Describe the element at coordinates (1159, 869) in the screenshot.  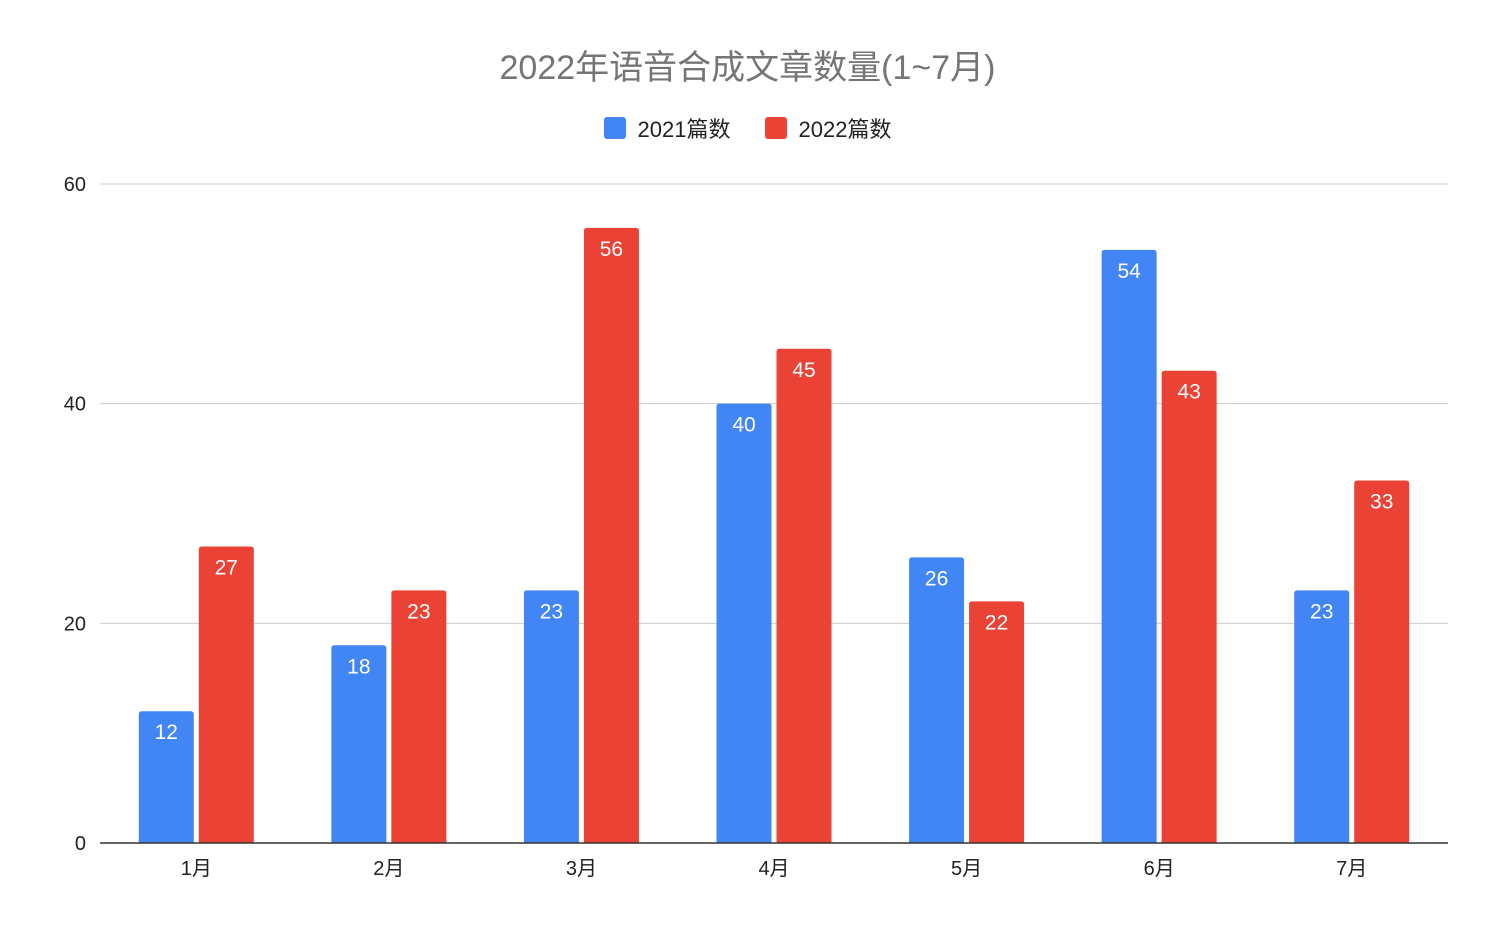
I see `x-tick-label: 6月` at that location.